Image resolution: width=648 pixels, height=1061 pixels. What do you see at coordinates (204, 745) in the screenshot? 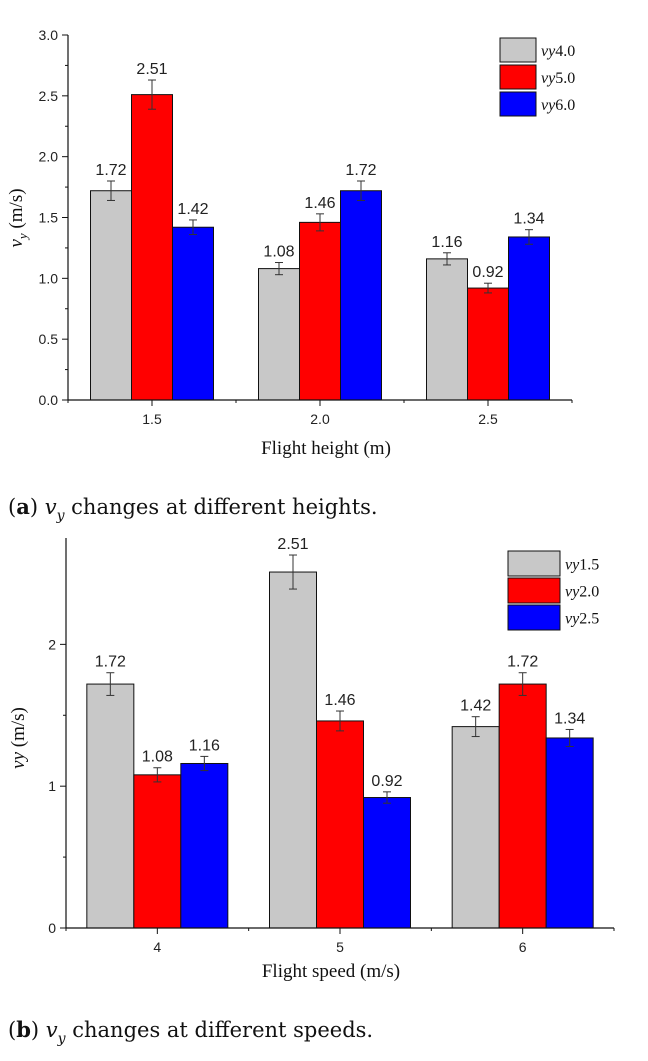
I see `chart-b-data-label: 1.16` at bounding box center [204, 745].